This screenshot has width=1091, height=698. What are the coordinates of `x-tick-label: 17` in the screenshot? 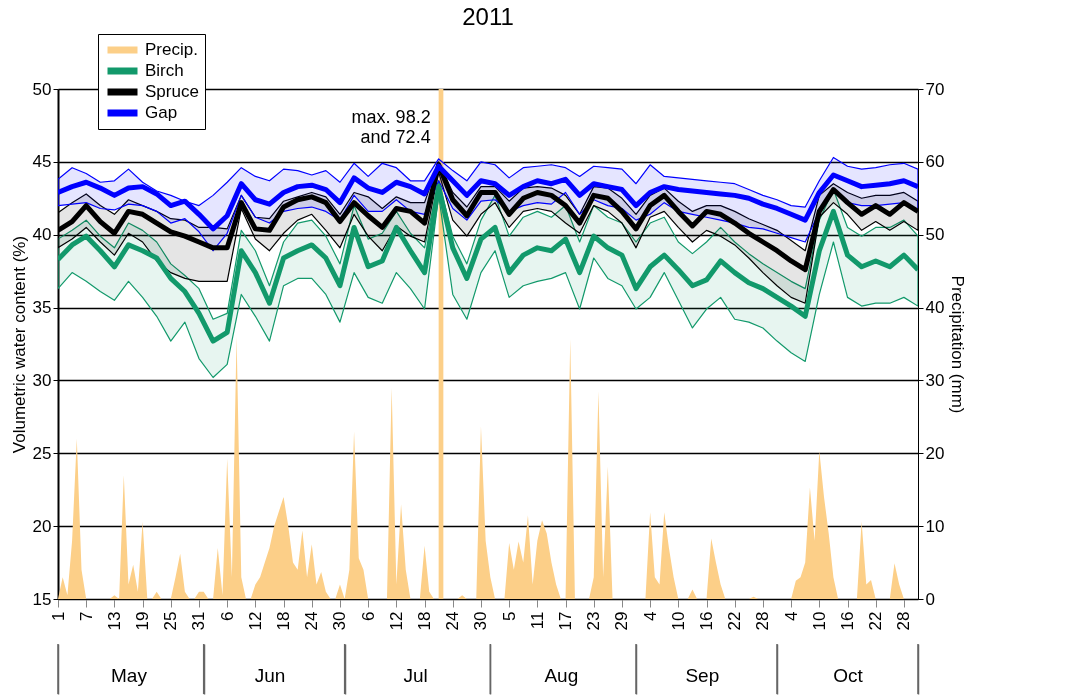 It's located at (566, 621).